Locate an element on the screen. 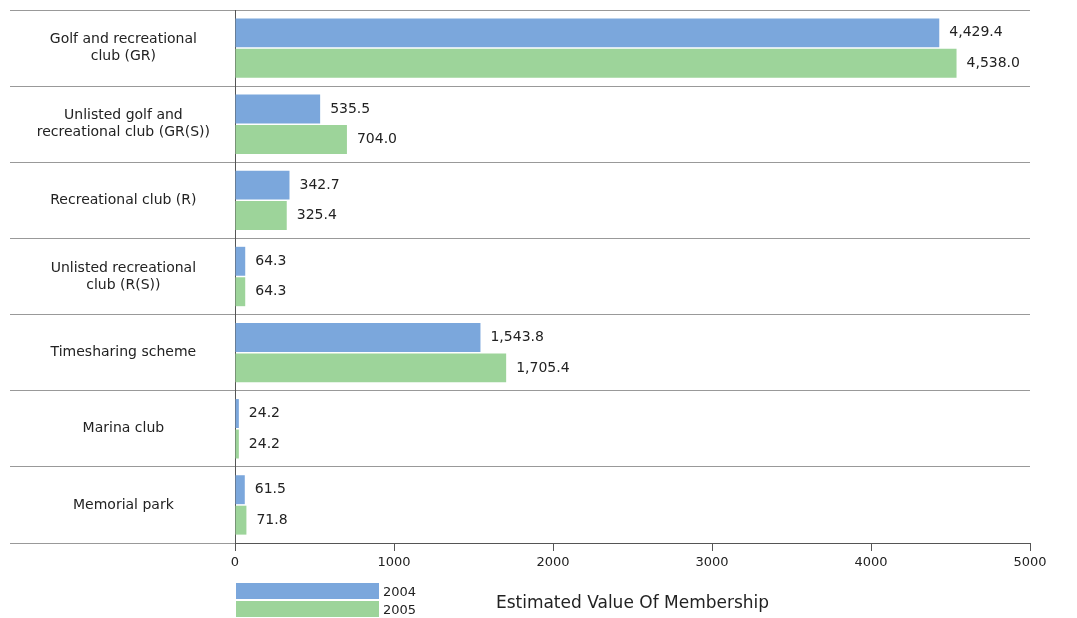  x-tick-label: 3000 is located at coordinates (712, 562).